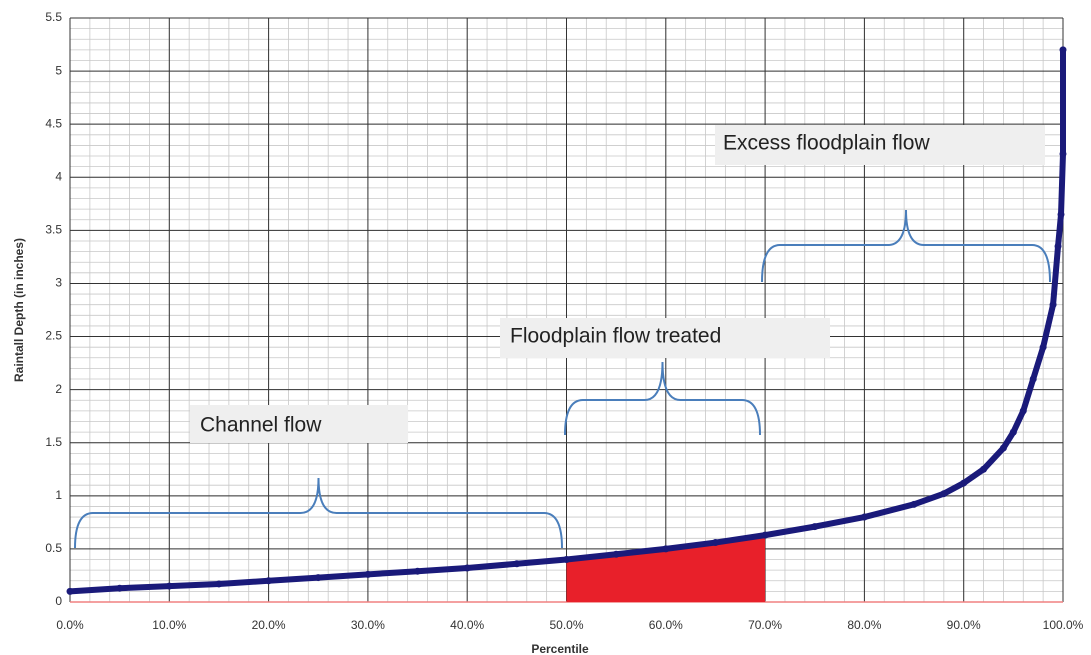  What do you see at coordinates (765, 625) in the screenshot?
I see `x-tick-label: 70.0%` at bounding box center [765, 625].